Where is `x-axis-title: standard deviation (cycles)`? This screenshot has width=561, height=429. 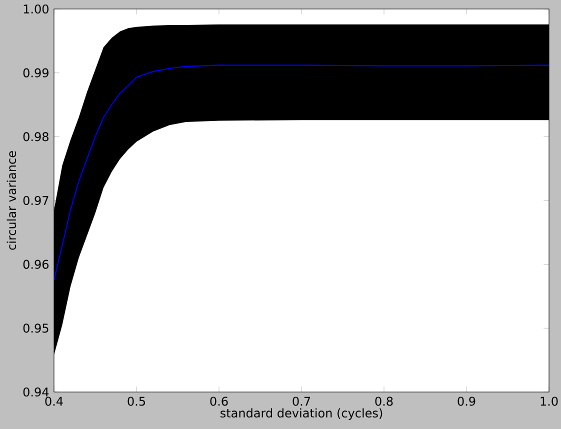
x-axis-title: standard deviation (cycles) is located at coordinates (301, 414).